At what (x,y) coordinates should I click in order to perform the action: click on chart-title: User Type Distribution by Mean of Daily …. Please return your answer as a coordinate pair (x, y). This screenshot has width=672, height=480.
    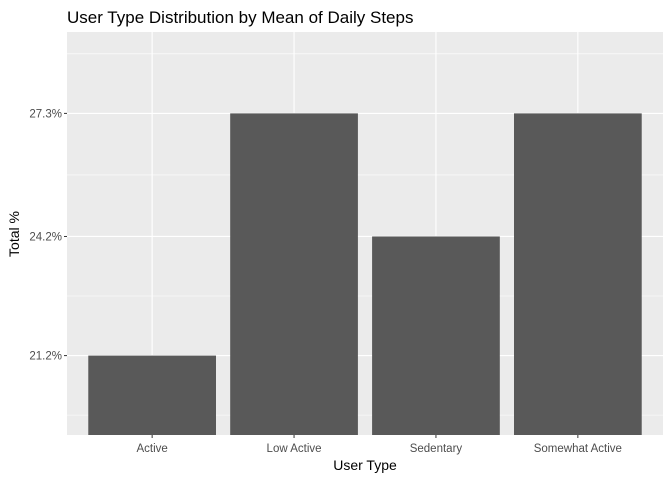
    Looking at the image, I should click on (240, 17).